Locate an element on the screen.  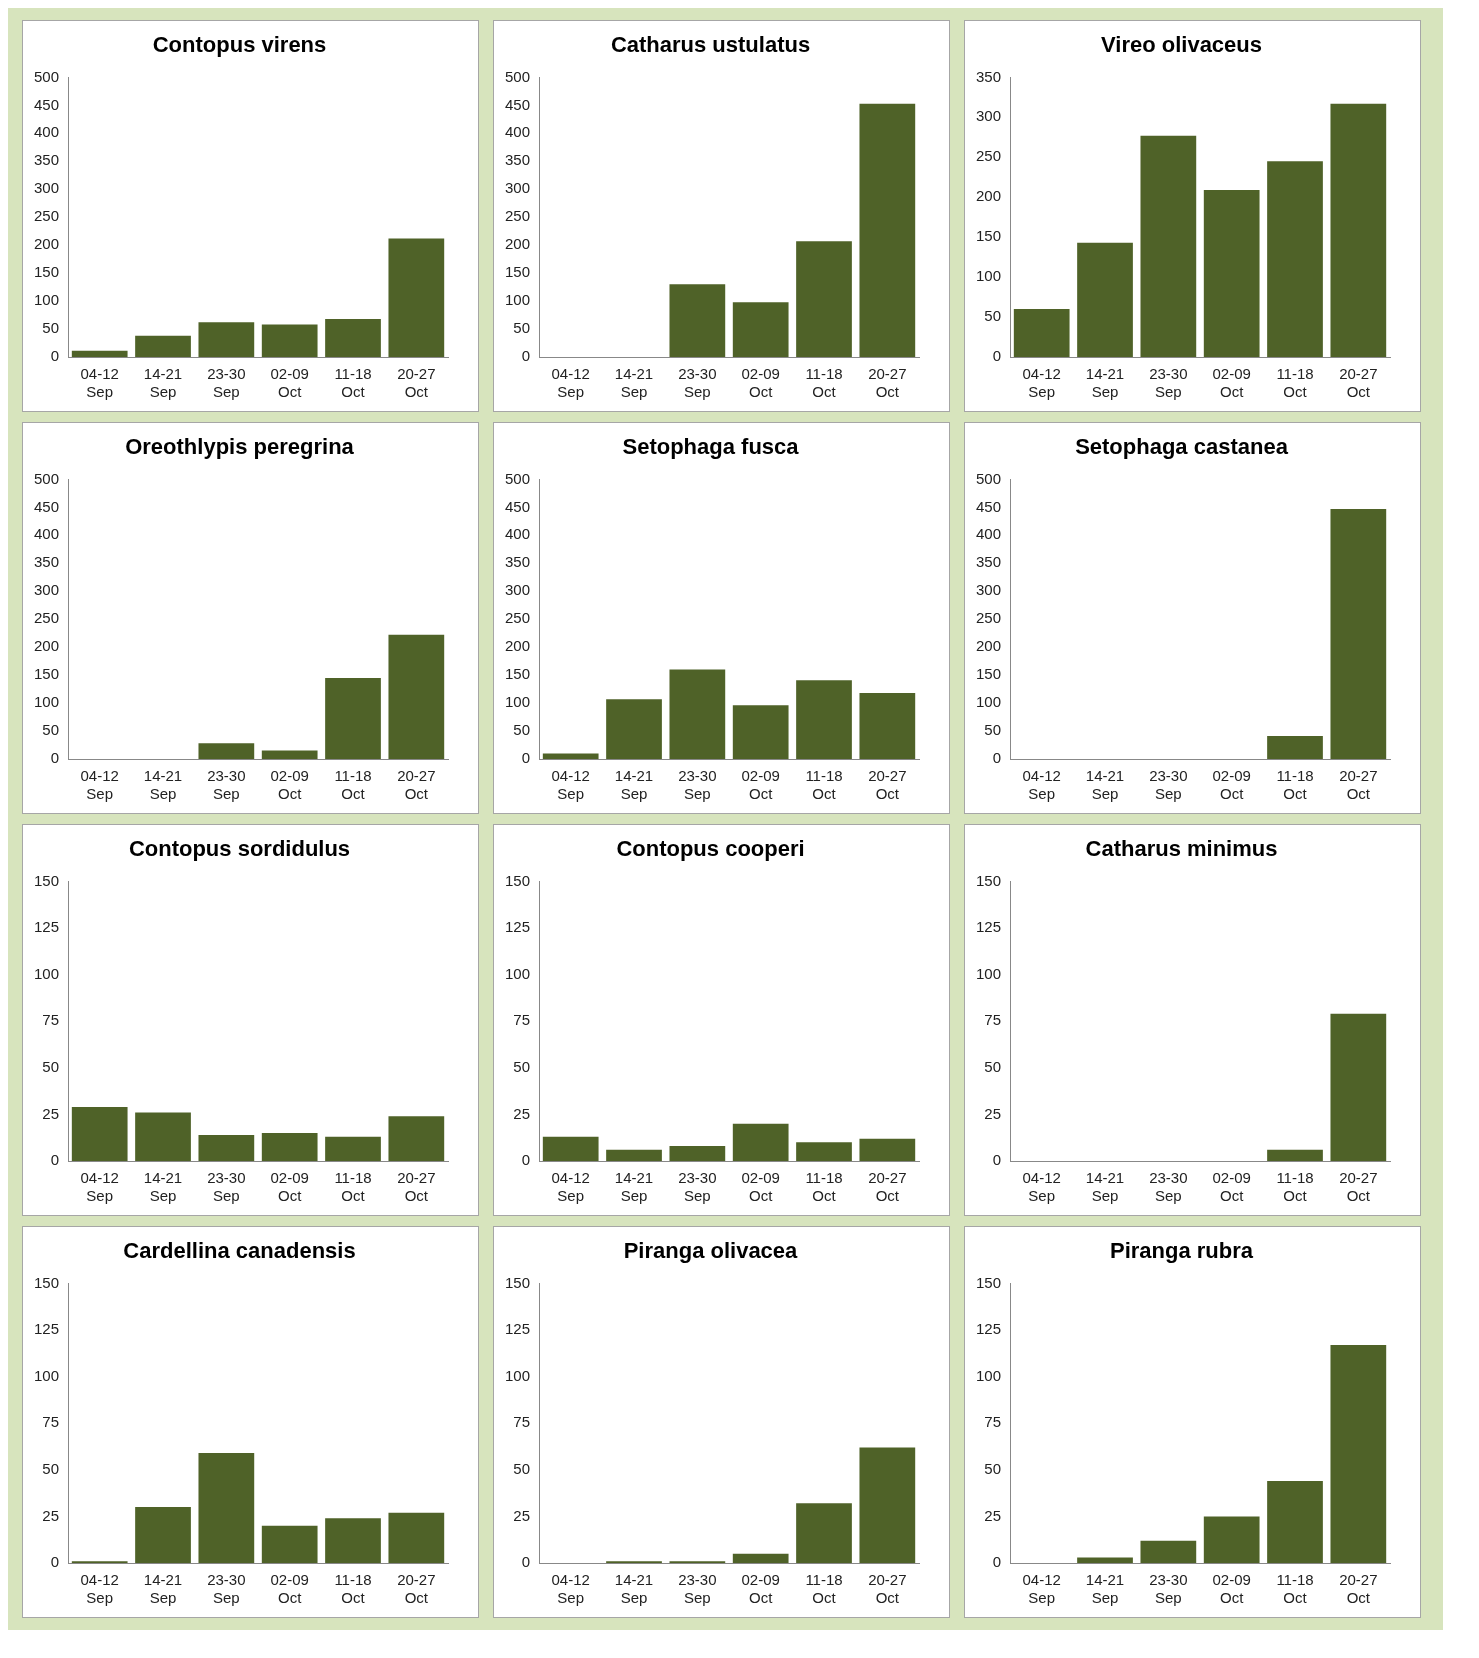
y-tick-label: 500 is located at coordinates (47, 76).